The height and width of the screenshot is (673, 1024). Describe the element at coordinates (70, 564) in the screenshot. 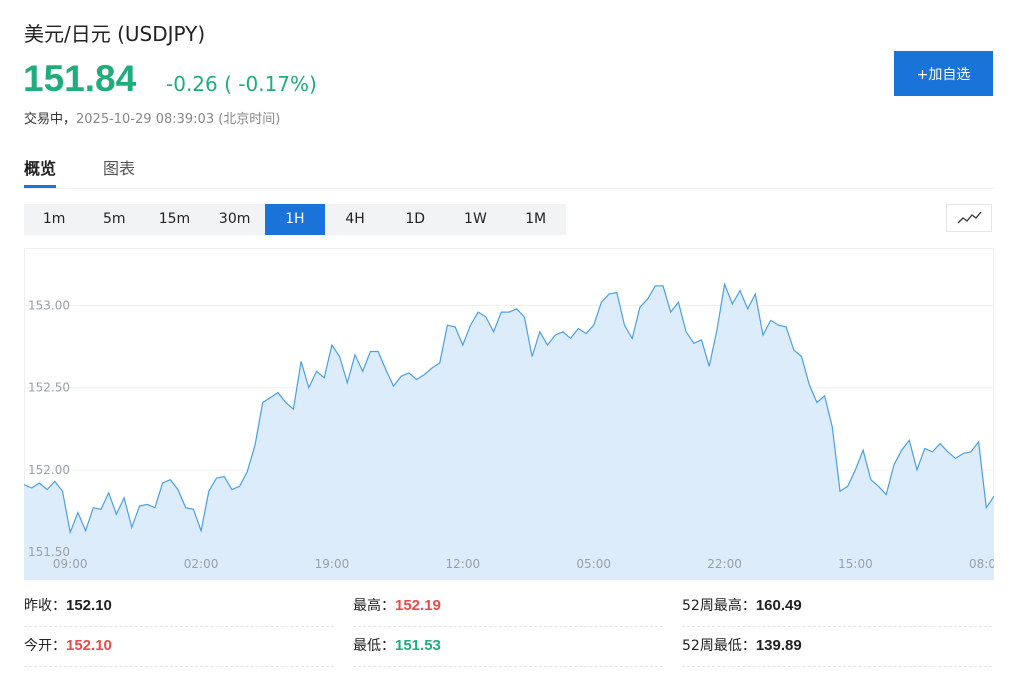

I see `x-tick-label: 09:00` at that location.